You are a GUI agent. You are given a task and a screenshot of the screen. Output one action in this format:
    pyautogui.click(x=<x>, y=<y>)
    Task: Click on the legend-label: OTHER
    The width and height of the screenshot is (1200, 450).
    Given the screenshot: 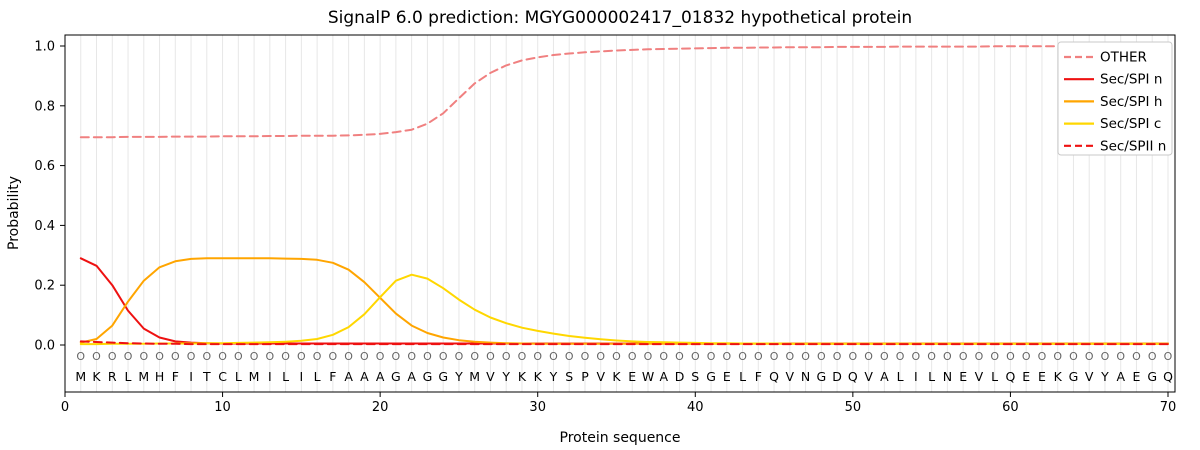 What is the action you would take?
    pyautogui.click(x=1123, y=58)
    